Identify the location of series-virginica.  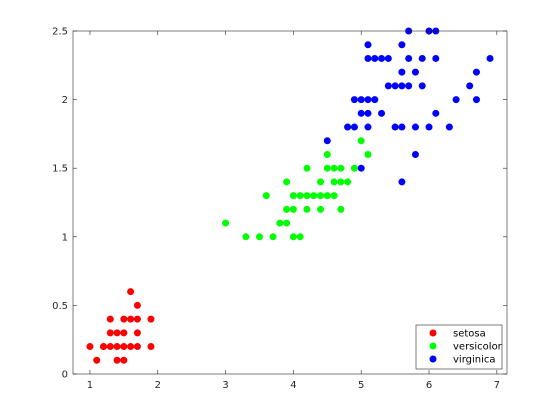
(408, 106).